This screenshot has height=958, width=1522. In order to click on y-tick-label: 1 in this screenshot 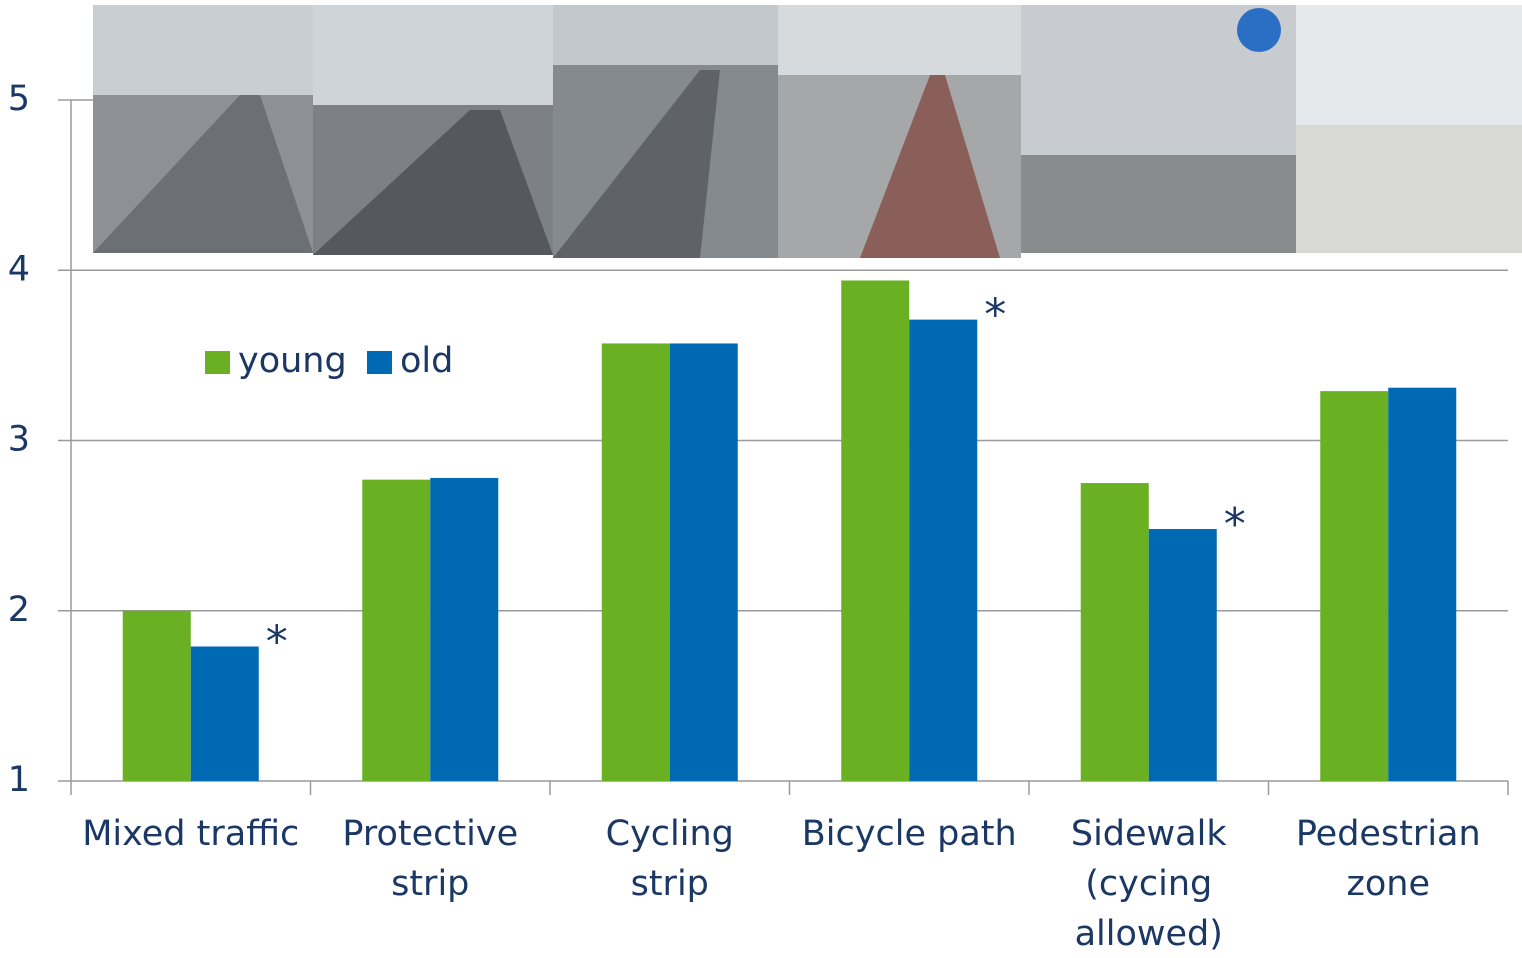, I will do `click(19, 780)`.